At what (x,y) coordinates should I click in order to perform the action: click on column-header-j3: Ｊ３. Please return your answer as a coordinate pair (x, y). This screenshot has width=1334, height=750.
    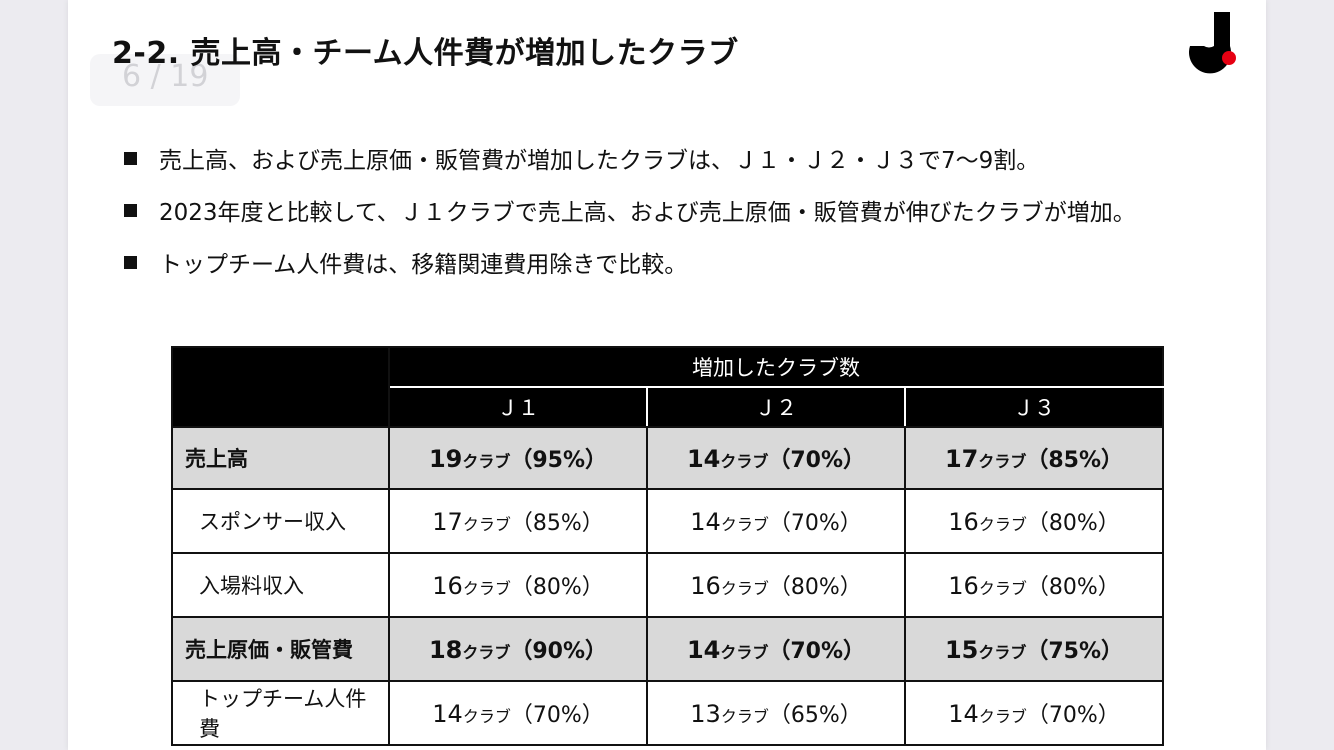
    Looking at the image, I should click on (1034, 407).